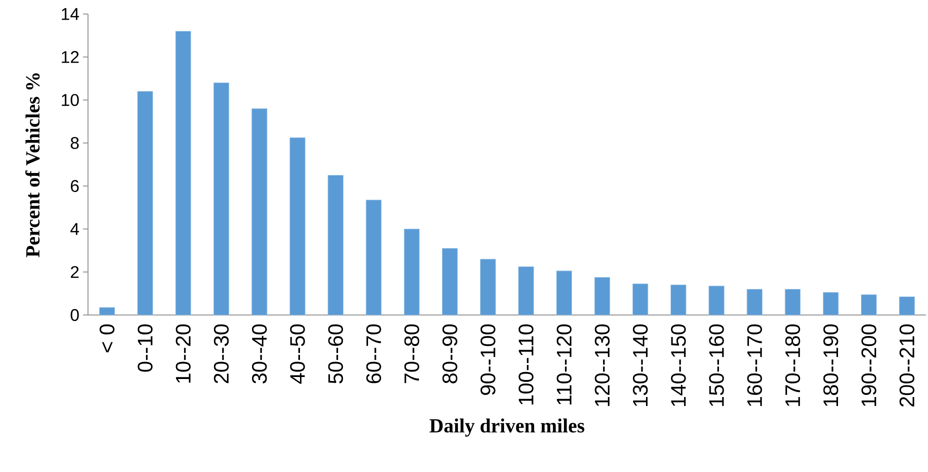  What do you see at coordinates (74, 315) in the screenshot?
I see `y-tick-label: 0` at bounding box center [74, 315].